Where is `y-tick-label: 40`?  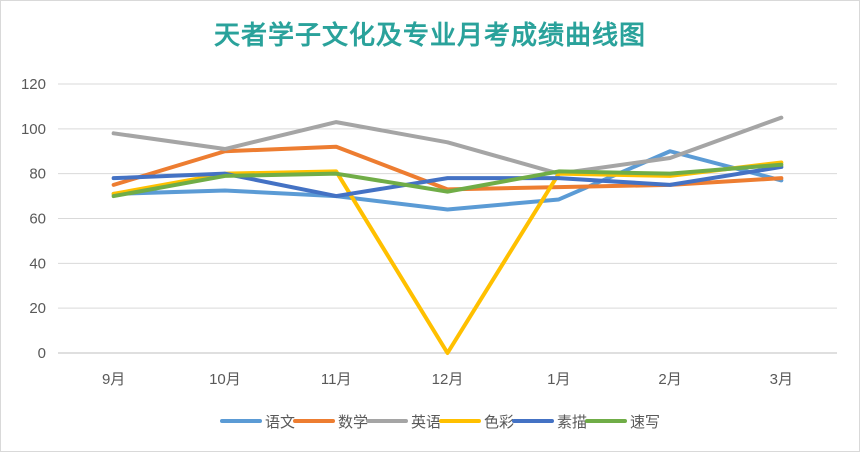 y-tick-label: 40 is located at coordinates (37, 263).